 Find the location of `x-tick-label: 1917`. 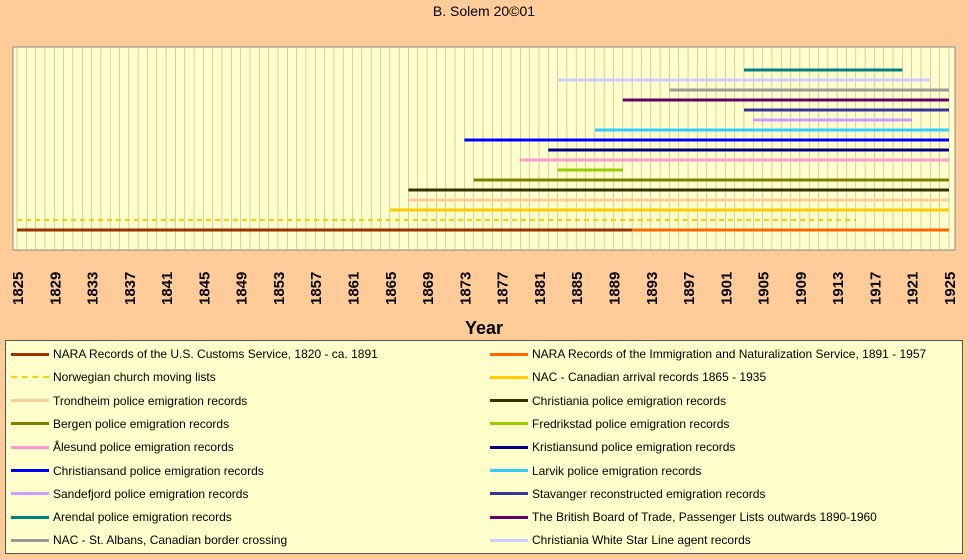

x-tick-label: 1917 is located at coordinates (875, 288).